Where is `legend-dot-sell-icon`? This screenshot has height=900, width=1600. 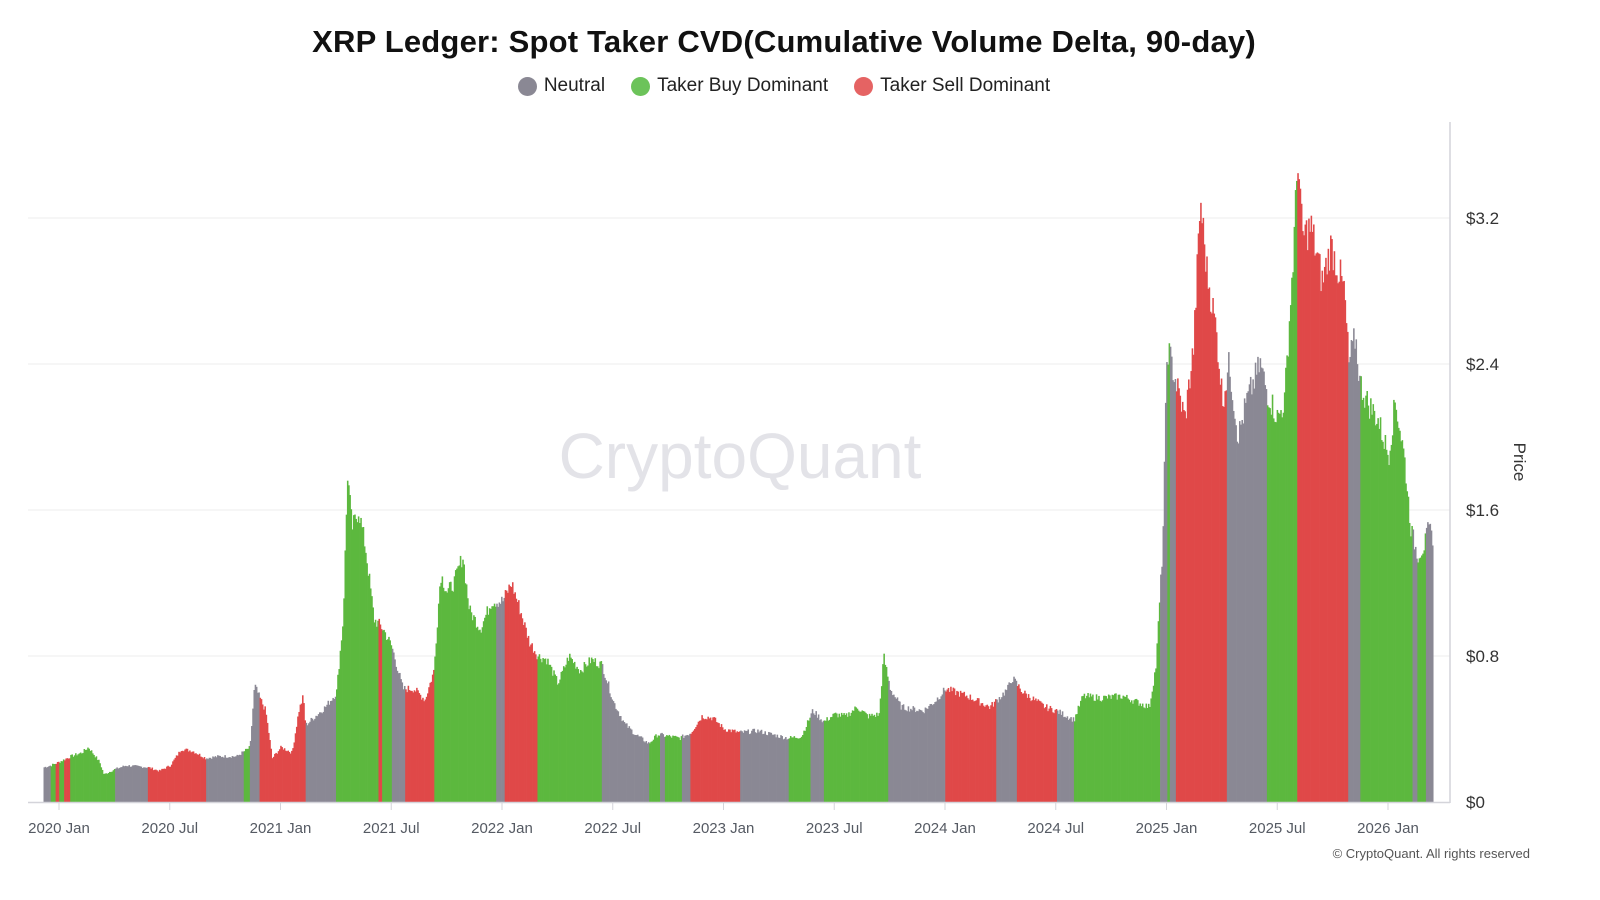
legend-dot-sell-icon is located at coordinates (864, 86).